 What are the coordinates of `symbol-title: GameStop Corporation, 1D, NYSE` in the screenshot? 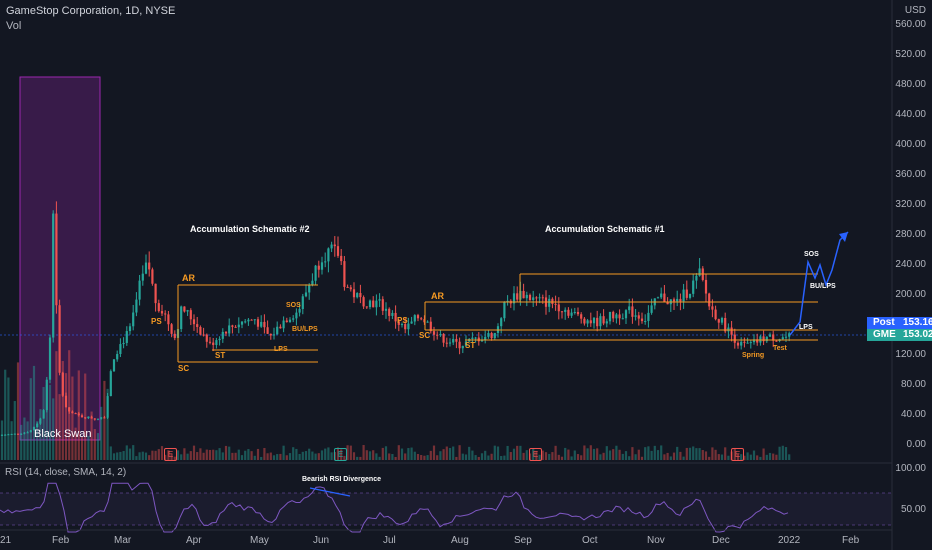 It's located at (91, 11).